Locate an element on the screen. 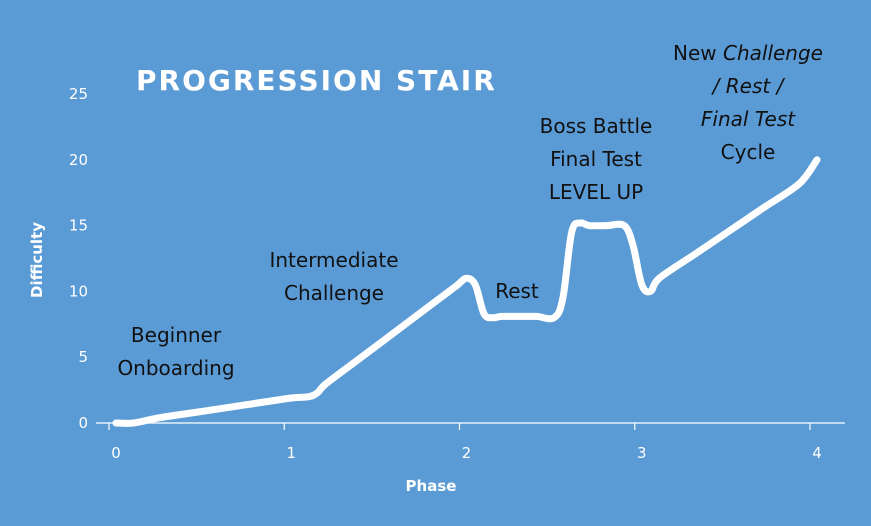 This screenshot has height=526, width=871. chart-title: PROGRESSION STAIR is located at coordinates (316, 80).